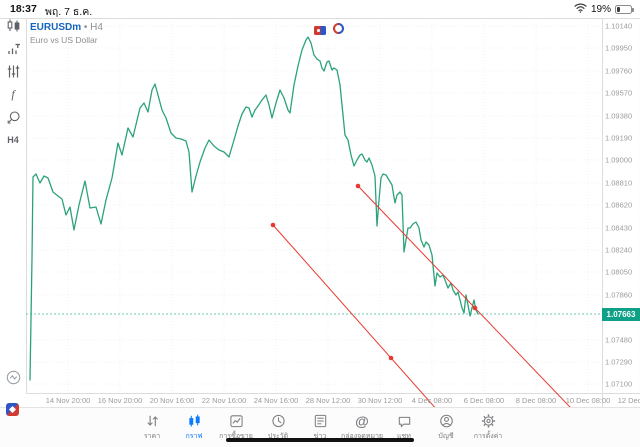  Describe the element at coordinates (588, 400) in the screenshot. I see `time-axis-label: 10 Dec 08:00` at that location.